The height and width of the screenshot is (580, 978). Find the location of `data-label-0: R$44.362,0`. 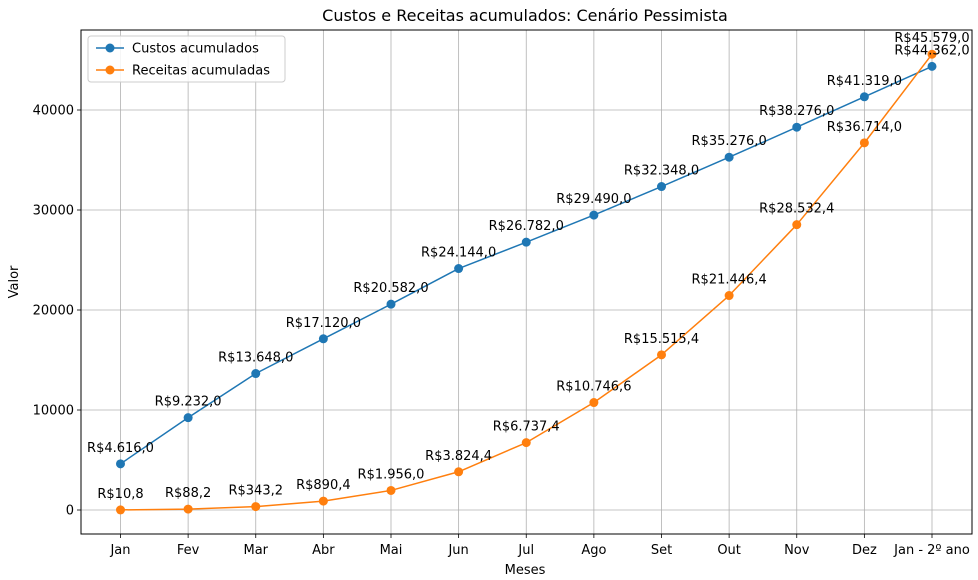

data-label-0: R$44.362,0 is located at coordinates (931, 50).